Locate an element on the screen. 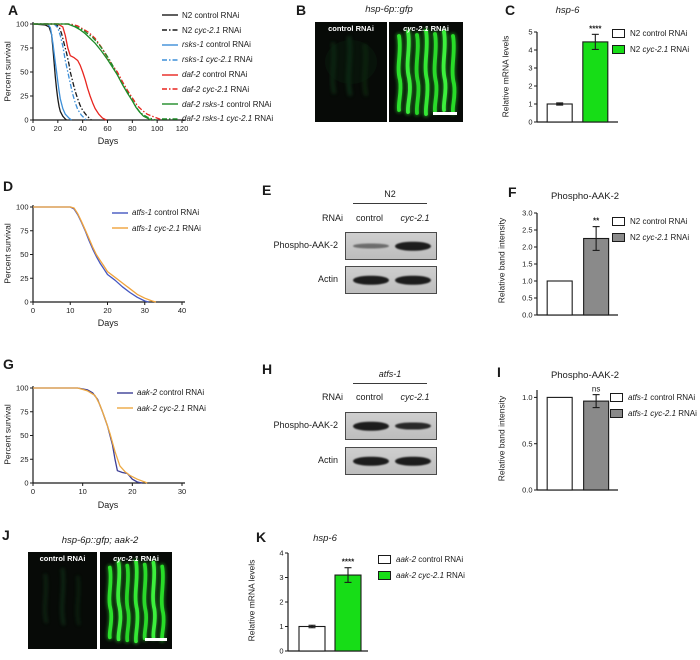 Image resolution: width=700 pixels, height=660 pixels. label-segment: rsks-1 cyc-2.1 is located at coordinates (207, 60).